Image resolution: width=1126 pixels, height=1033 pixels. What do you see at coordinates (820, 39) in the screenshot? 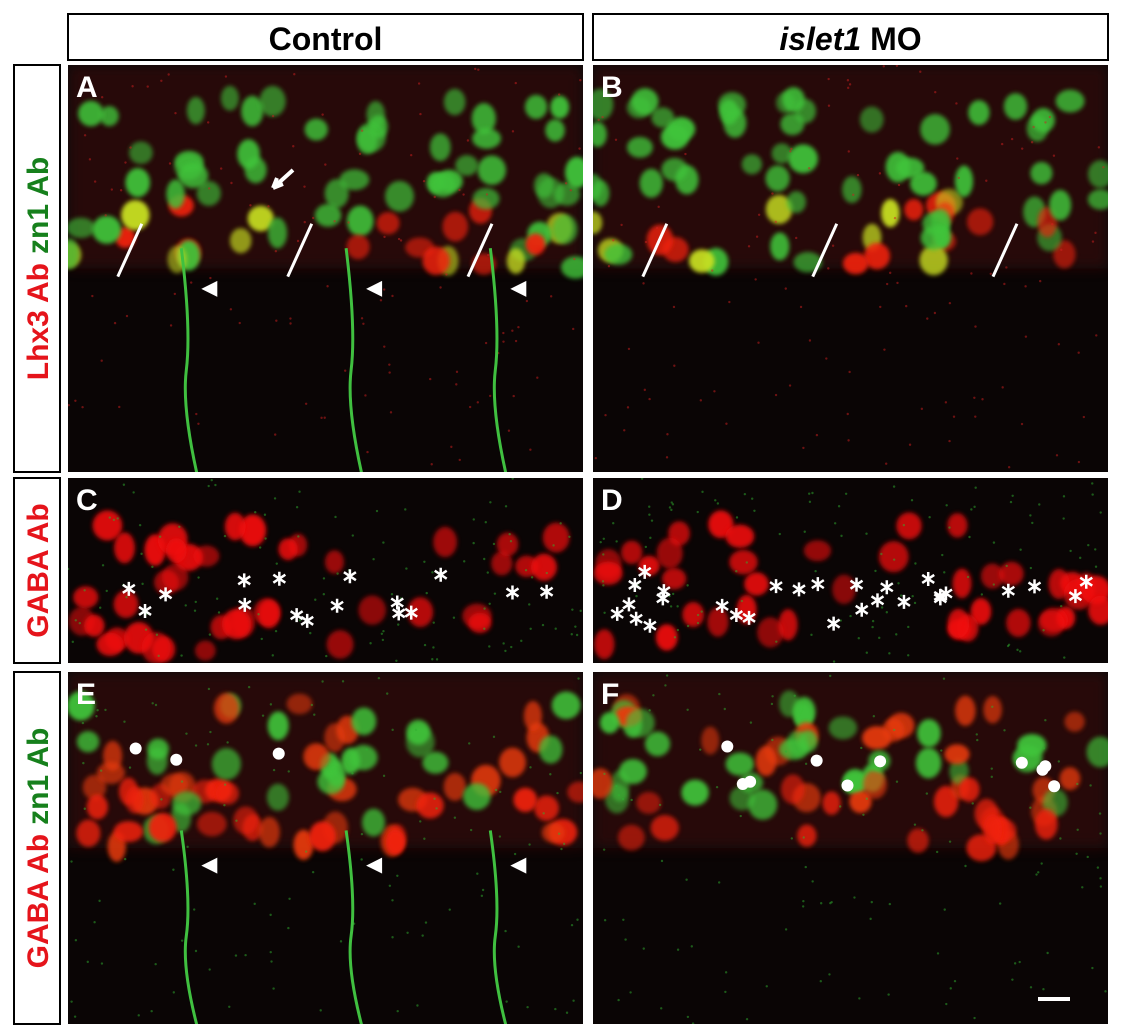
I see `header-part: islet1` at bounding box center [820, 39].